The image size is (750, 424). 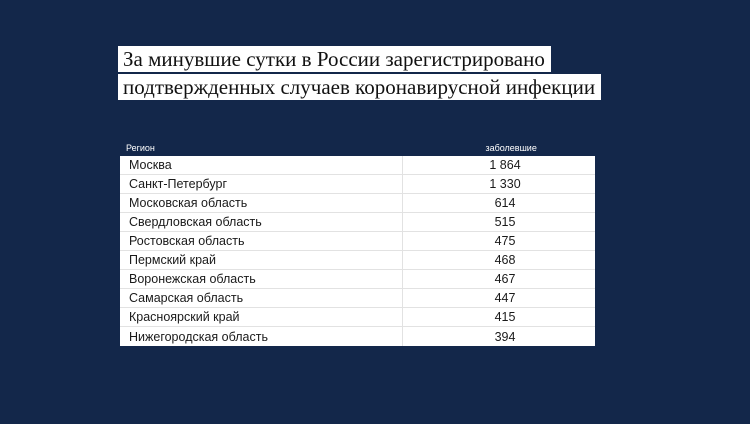 I want to click on cases-cell: 614, so click(x=505, y=203).